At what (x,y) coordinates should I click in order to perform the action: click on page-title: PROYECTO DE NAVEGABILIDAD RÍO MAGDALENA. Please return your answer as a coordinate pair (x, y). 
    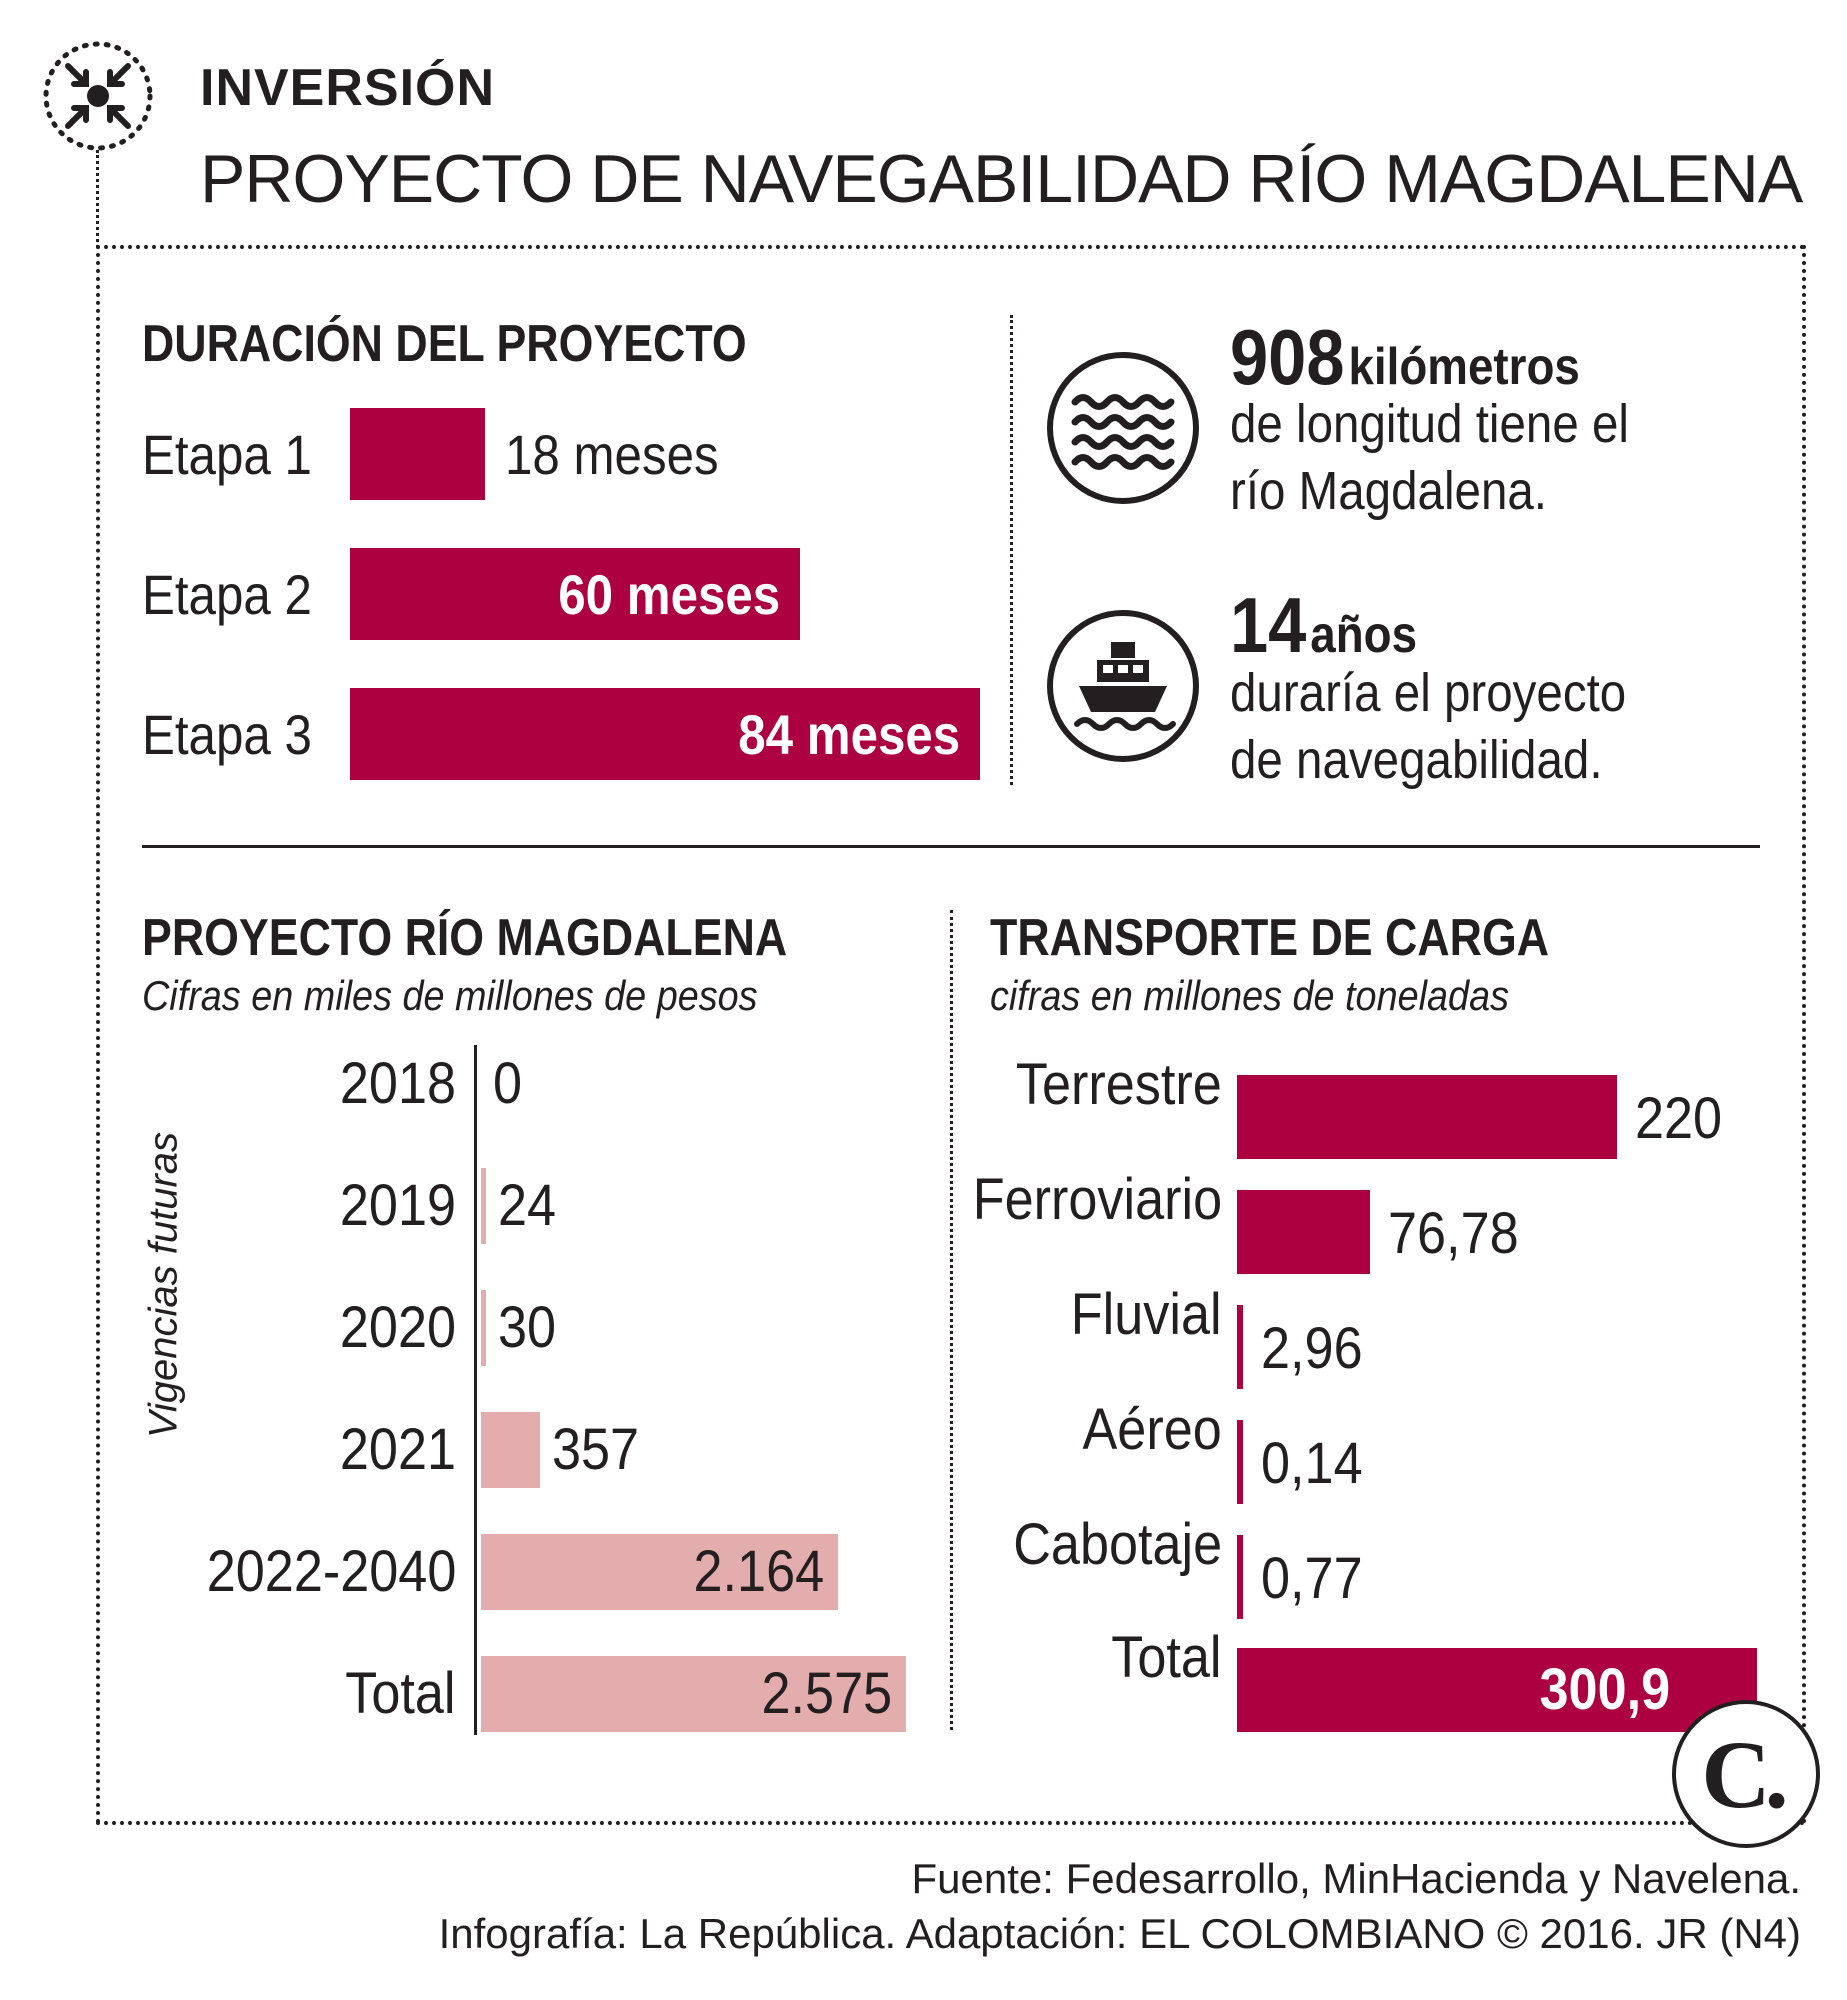
    Looking at the image, I should click on (1001, 179).